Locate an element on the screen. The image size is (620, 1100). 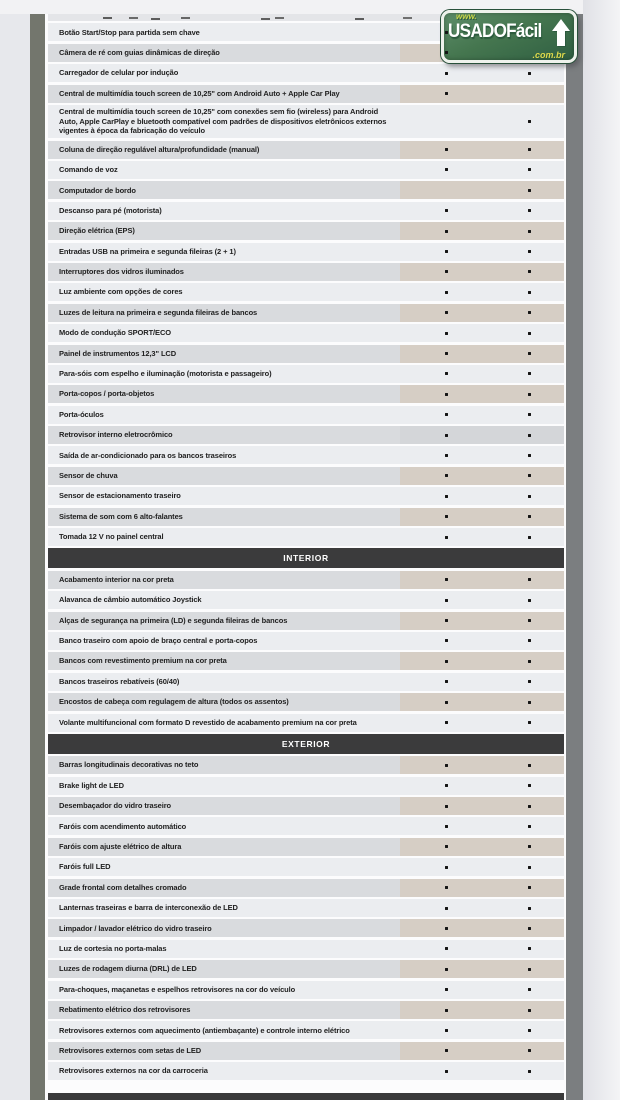
feature-row: Rebatimento elétrico dos retrovisores is located at coordinates (306, 1010).